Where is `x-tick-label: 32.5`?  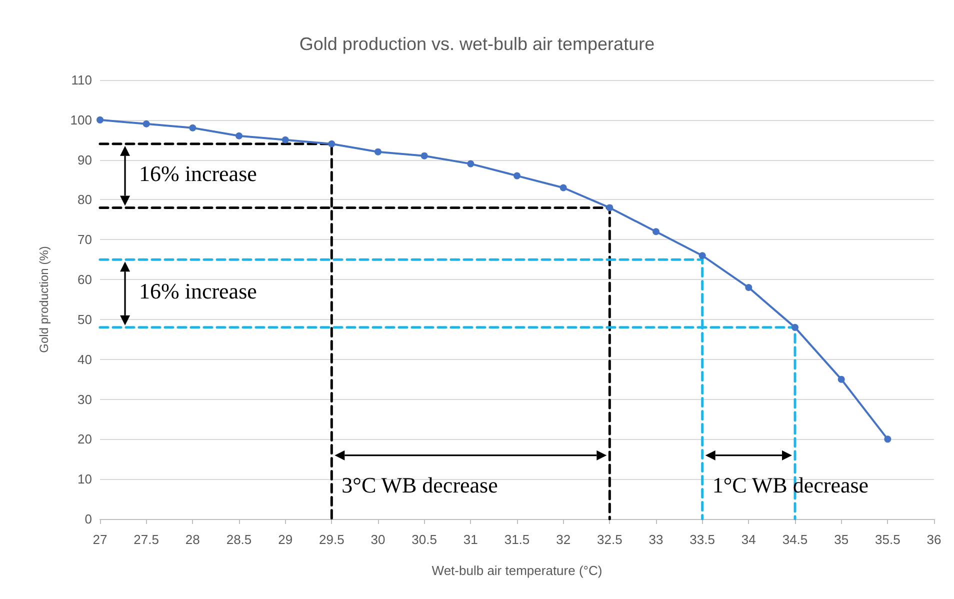 x-tick-label: 32.5 is located at coordinates (609, 539).